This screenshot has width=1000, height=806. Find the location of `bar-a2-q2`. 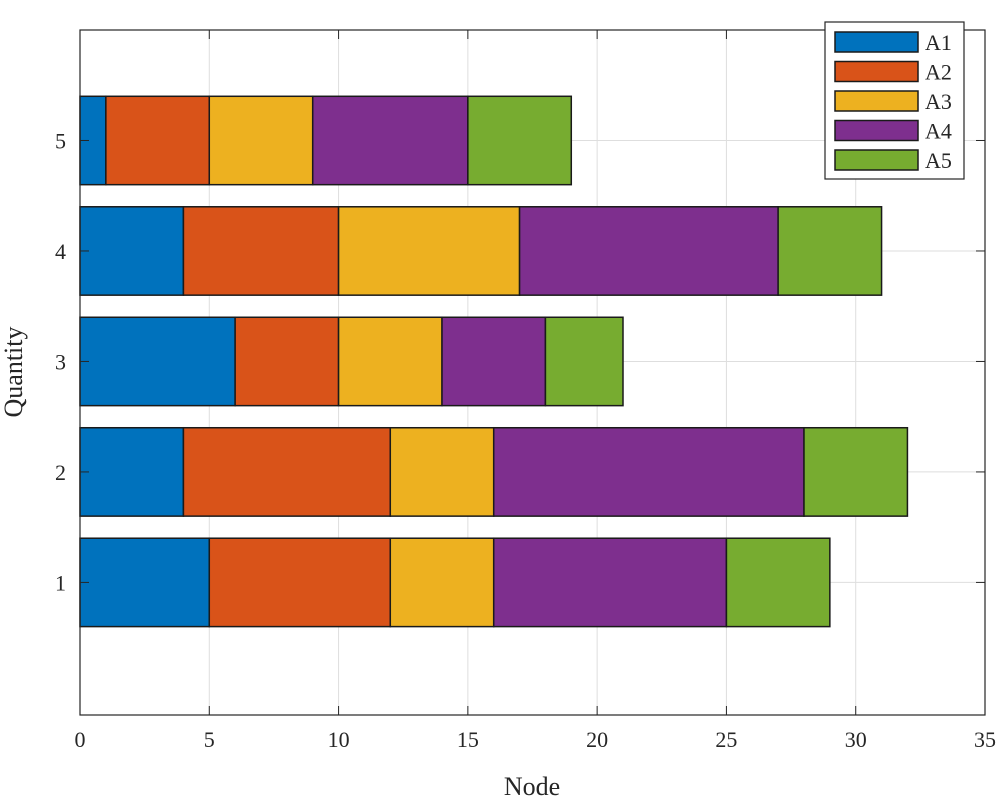

bar-a2-q2 is located at coordinates (287, 471).